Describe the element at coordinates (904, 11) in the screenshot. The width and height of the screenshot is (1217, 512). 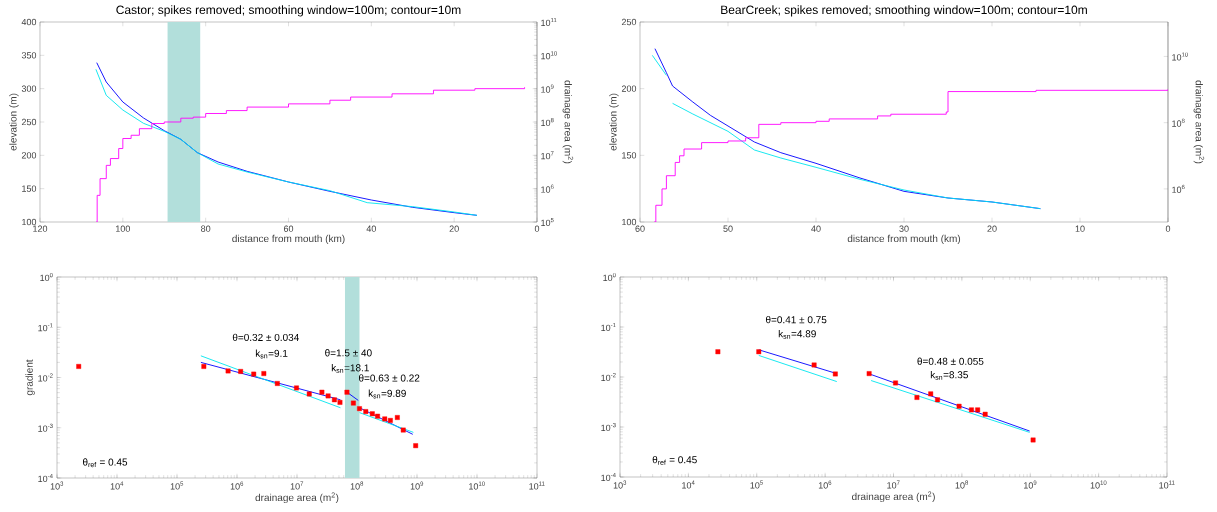
I see `chart-title: BearCreek; spikes removed; smoothing window=100m; contour=10m` at that location.